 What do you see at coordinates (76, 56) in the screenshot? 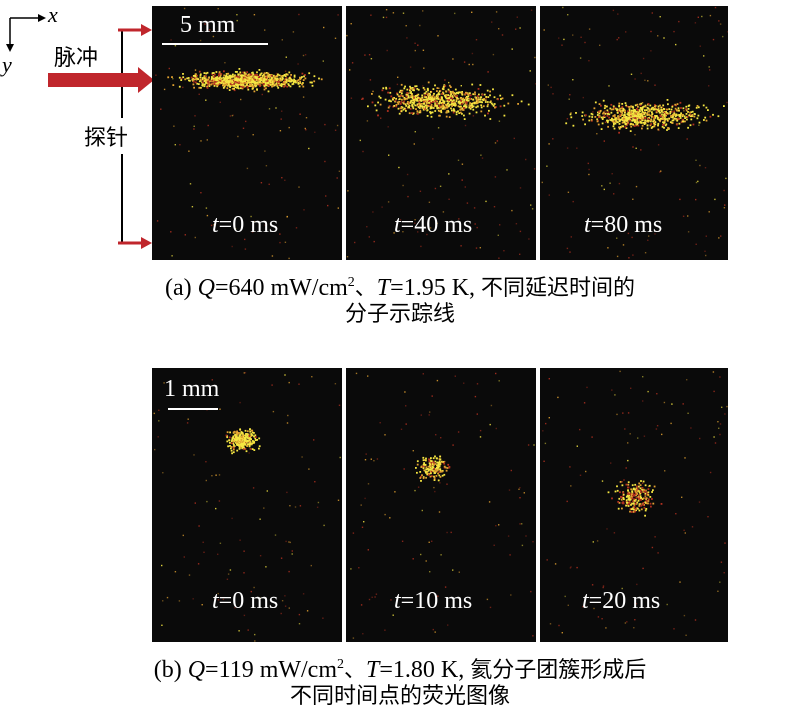
I see `pulse-label: 脉冲` at bounding box center [76, 56].